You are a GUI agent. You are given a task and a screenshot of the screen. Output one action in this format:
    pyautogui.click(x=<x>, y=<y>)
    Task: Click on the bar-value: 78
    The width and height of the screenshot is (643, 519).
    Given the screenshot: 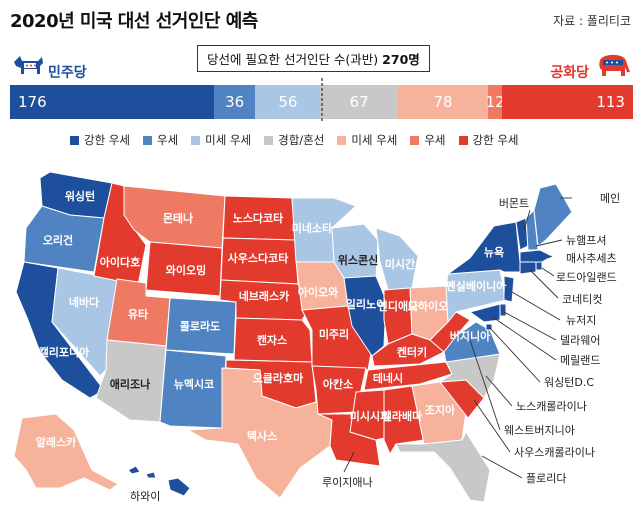 What is the action you would take?
    pyautogui.click(x=443, y=102)
    